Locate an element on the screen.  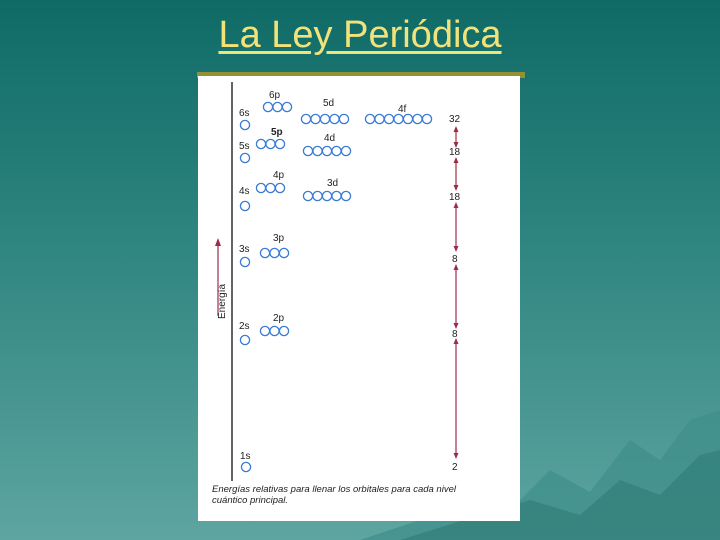
orbital-label-2p: 2p is located at coordinates (279, 318).